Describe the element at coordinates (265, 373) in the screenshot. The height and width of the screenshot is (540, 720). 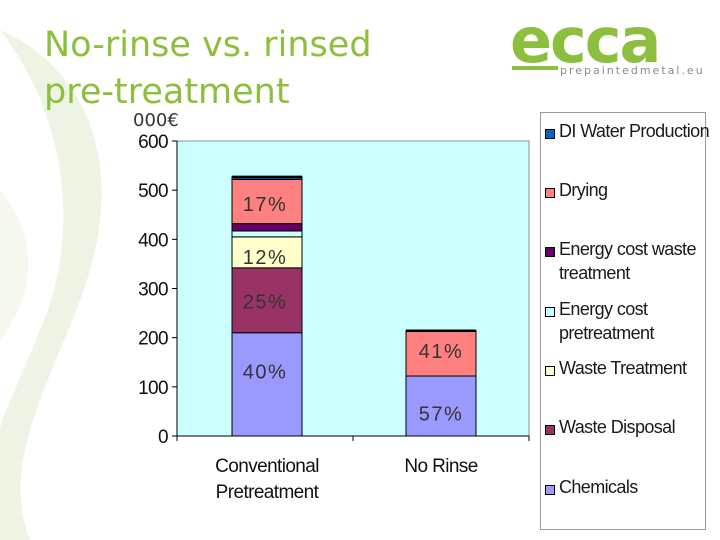
I see `data-label: 40%` at that location.